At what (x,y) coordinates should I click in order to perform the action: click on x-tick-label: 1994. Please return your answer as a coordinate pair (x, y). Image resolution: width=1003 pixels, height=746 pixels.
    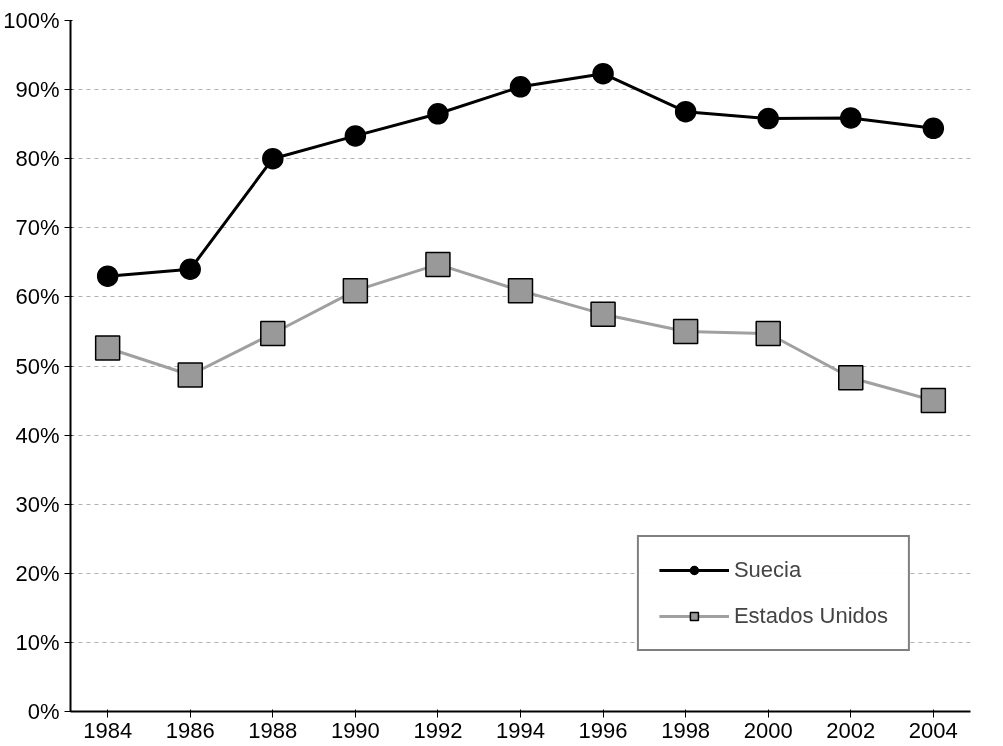
    Looking at the image, I should click on (520, 730).